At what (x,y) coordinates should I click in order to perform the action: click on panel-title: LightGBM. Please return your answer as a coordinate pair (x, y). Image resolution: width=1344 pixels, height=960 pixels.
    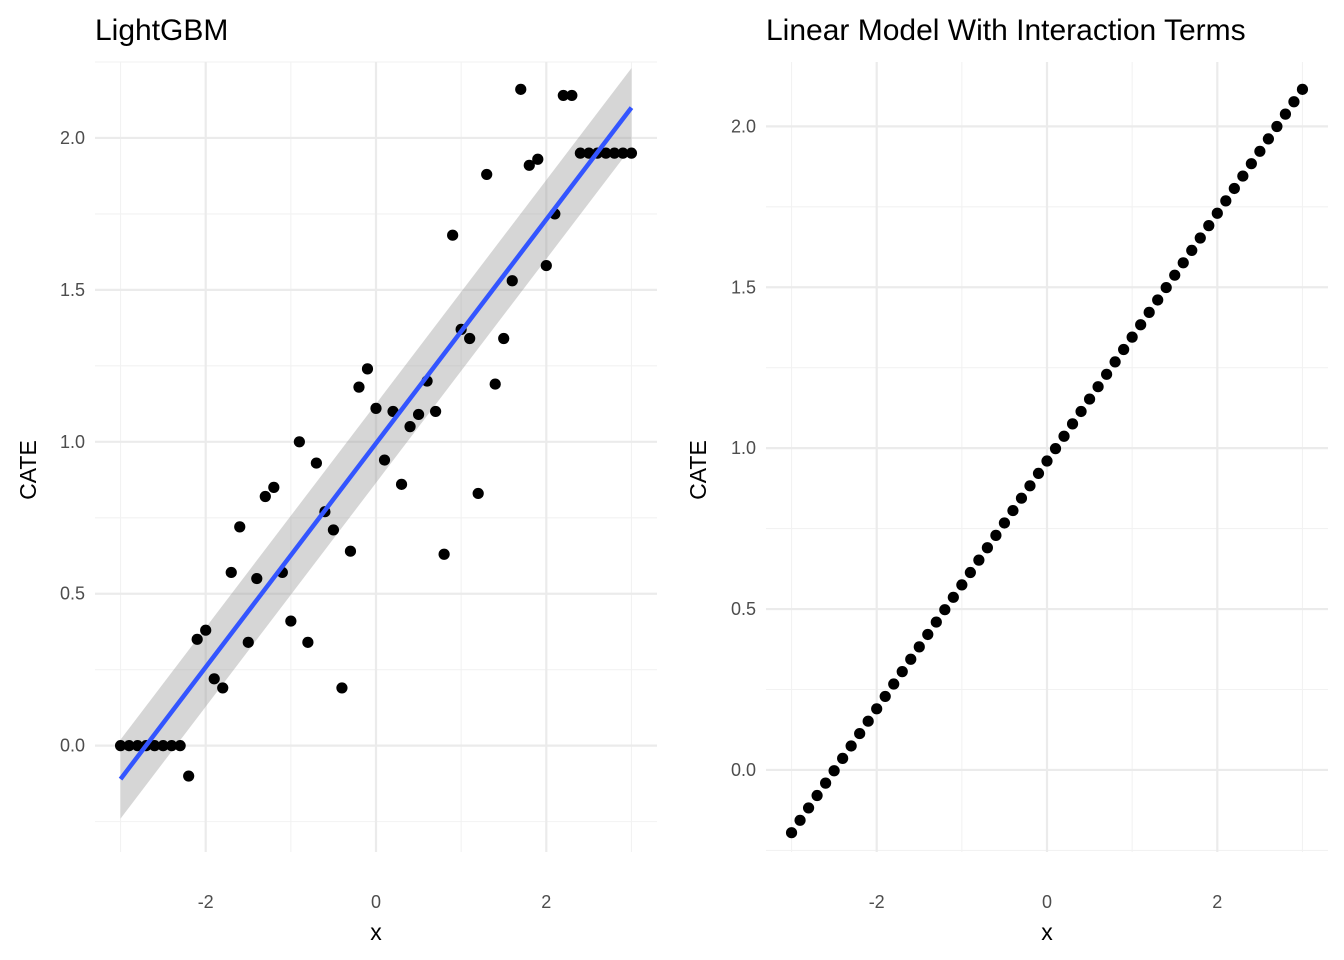
    Looking at the image, I should click on (161, 30).